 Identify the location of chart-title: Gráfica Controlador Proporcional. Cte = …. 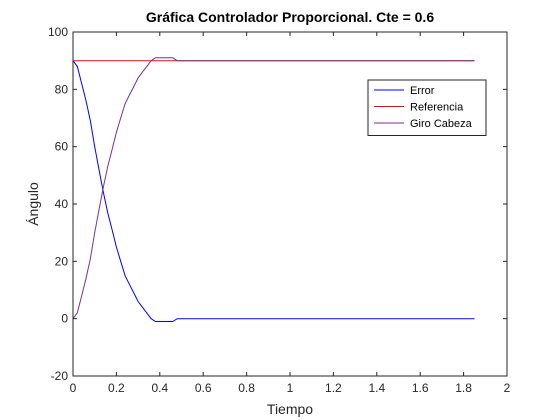
(290, 17).